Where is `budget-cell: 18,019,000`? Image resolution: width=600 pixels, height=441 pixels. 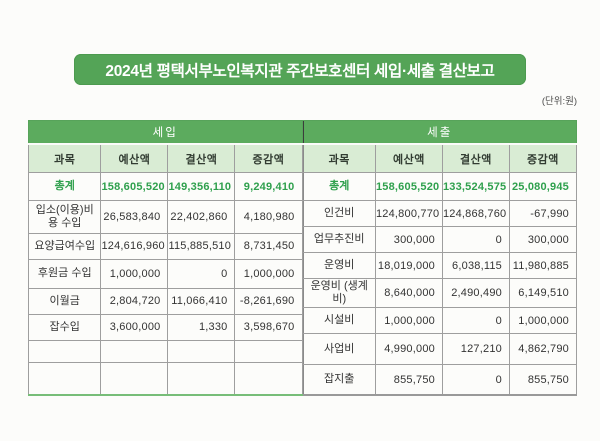 budget-cell: 18,019,000 is located at coordinates (408, 265).